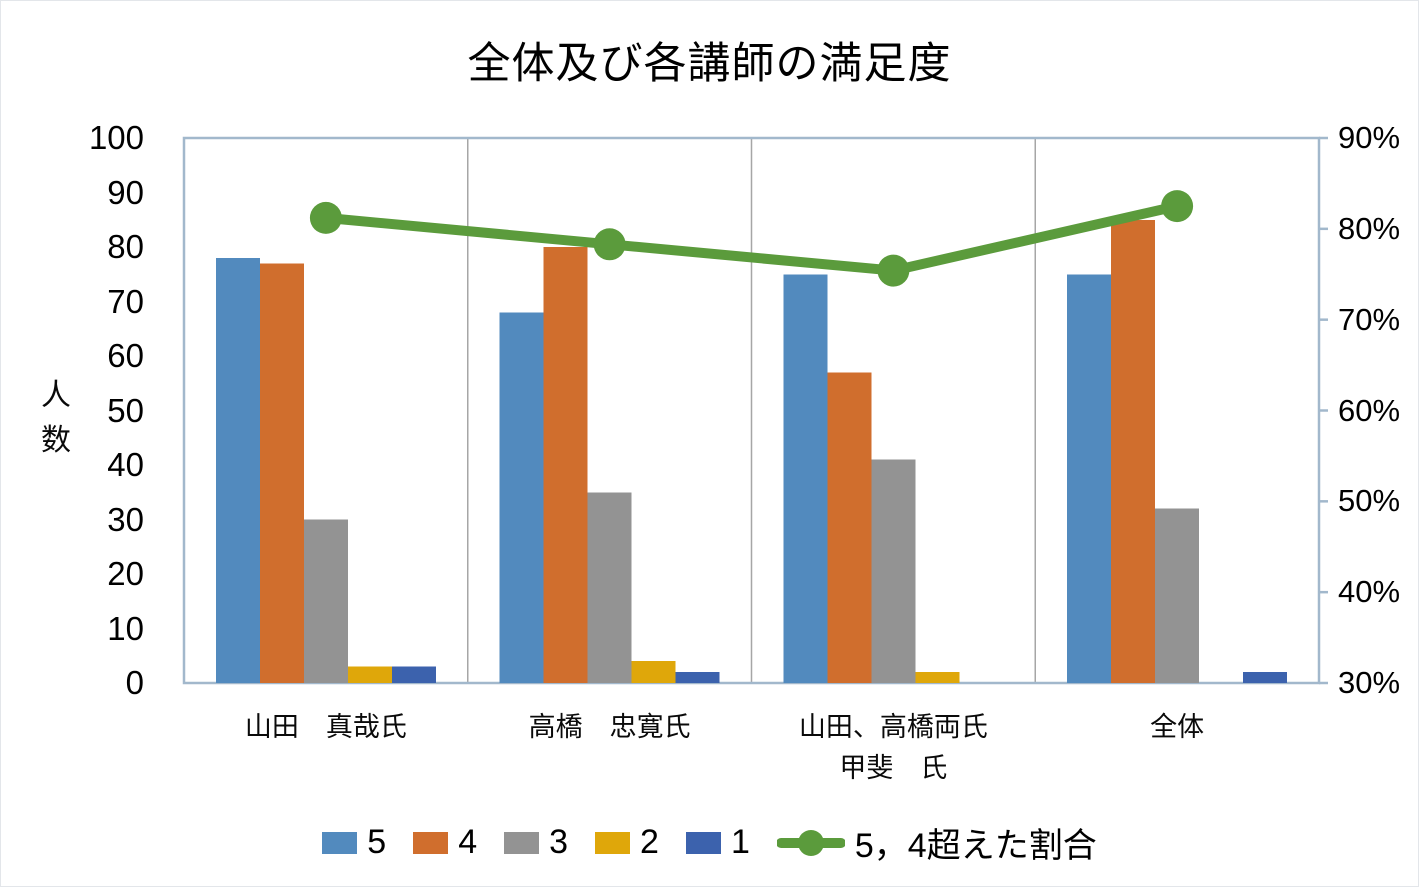 Image resolution: width=1419 pixels, height=887 pixels. What do you see at coordinates (559, 842) in the screenshot?
I see `legend-label: 3` at bounding box center [559, 842].